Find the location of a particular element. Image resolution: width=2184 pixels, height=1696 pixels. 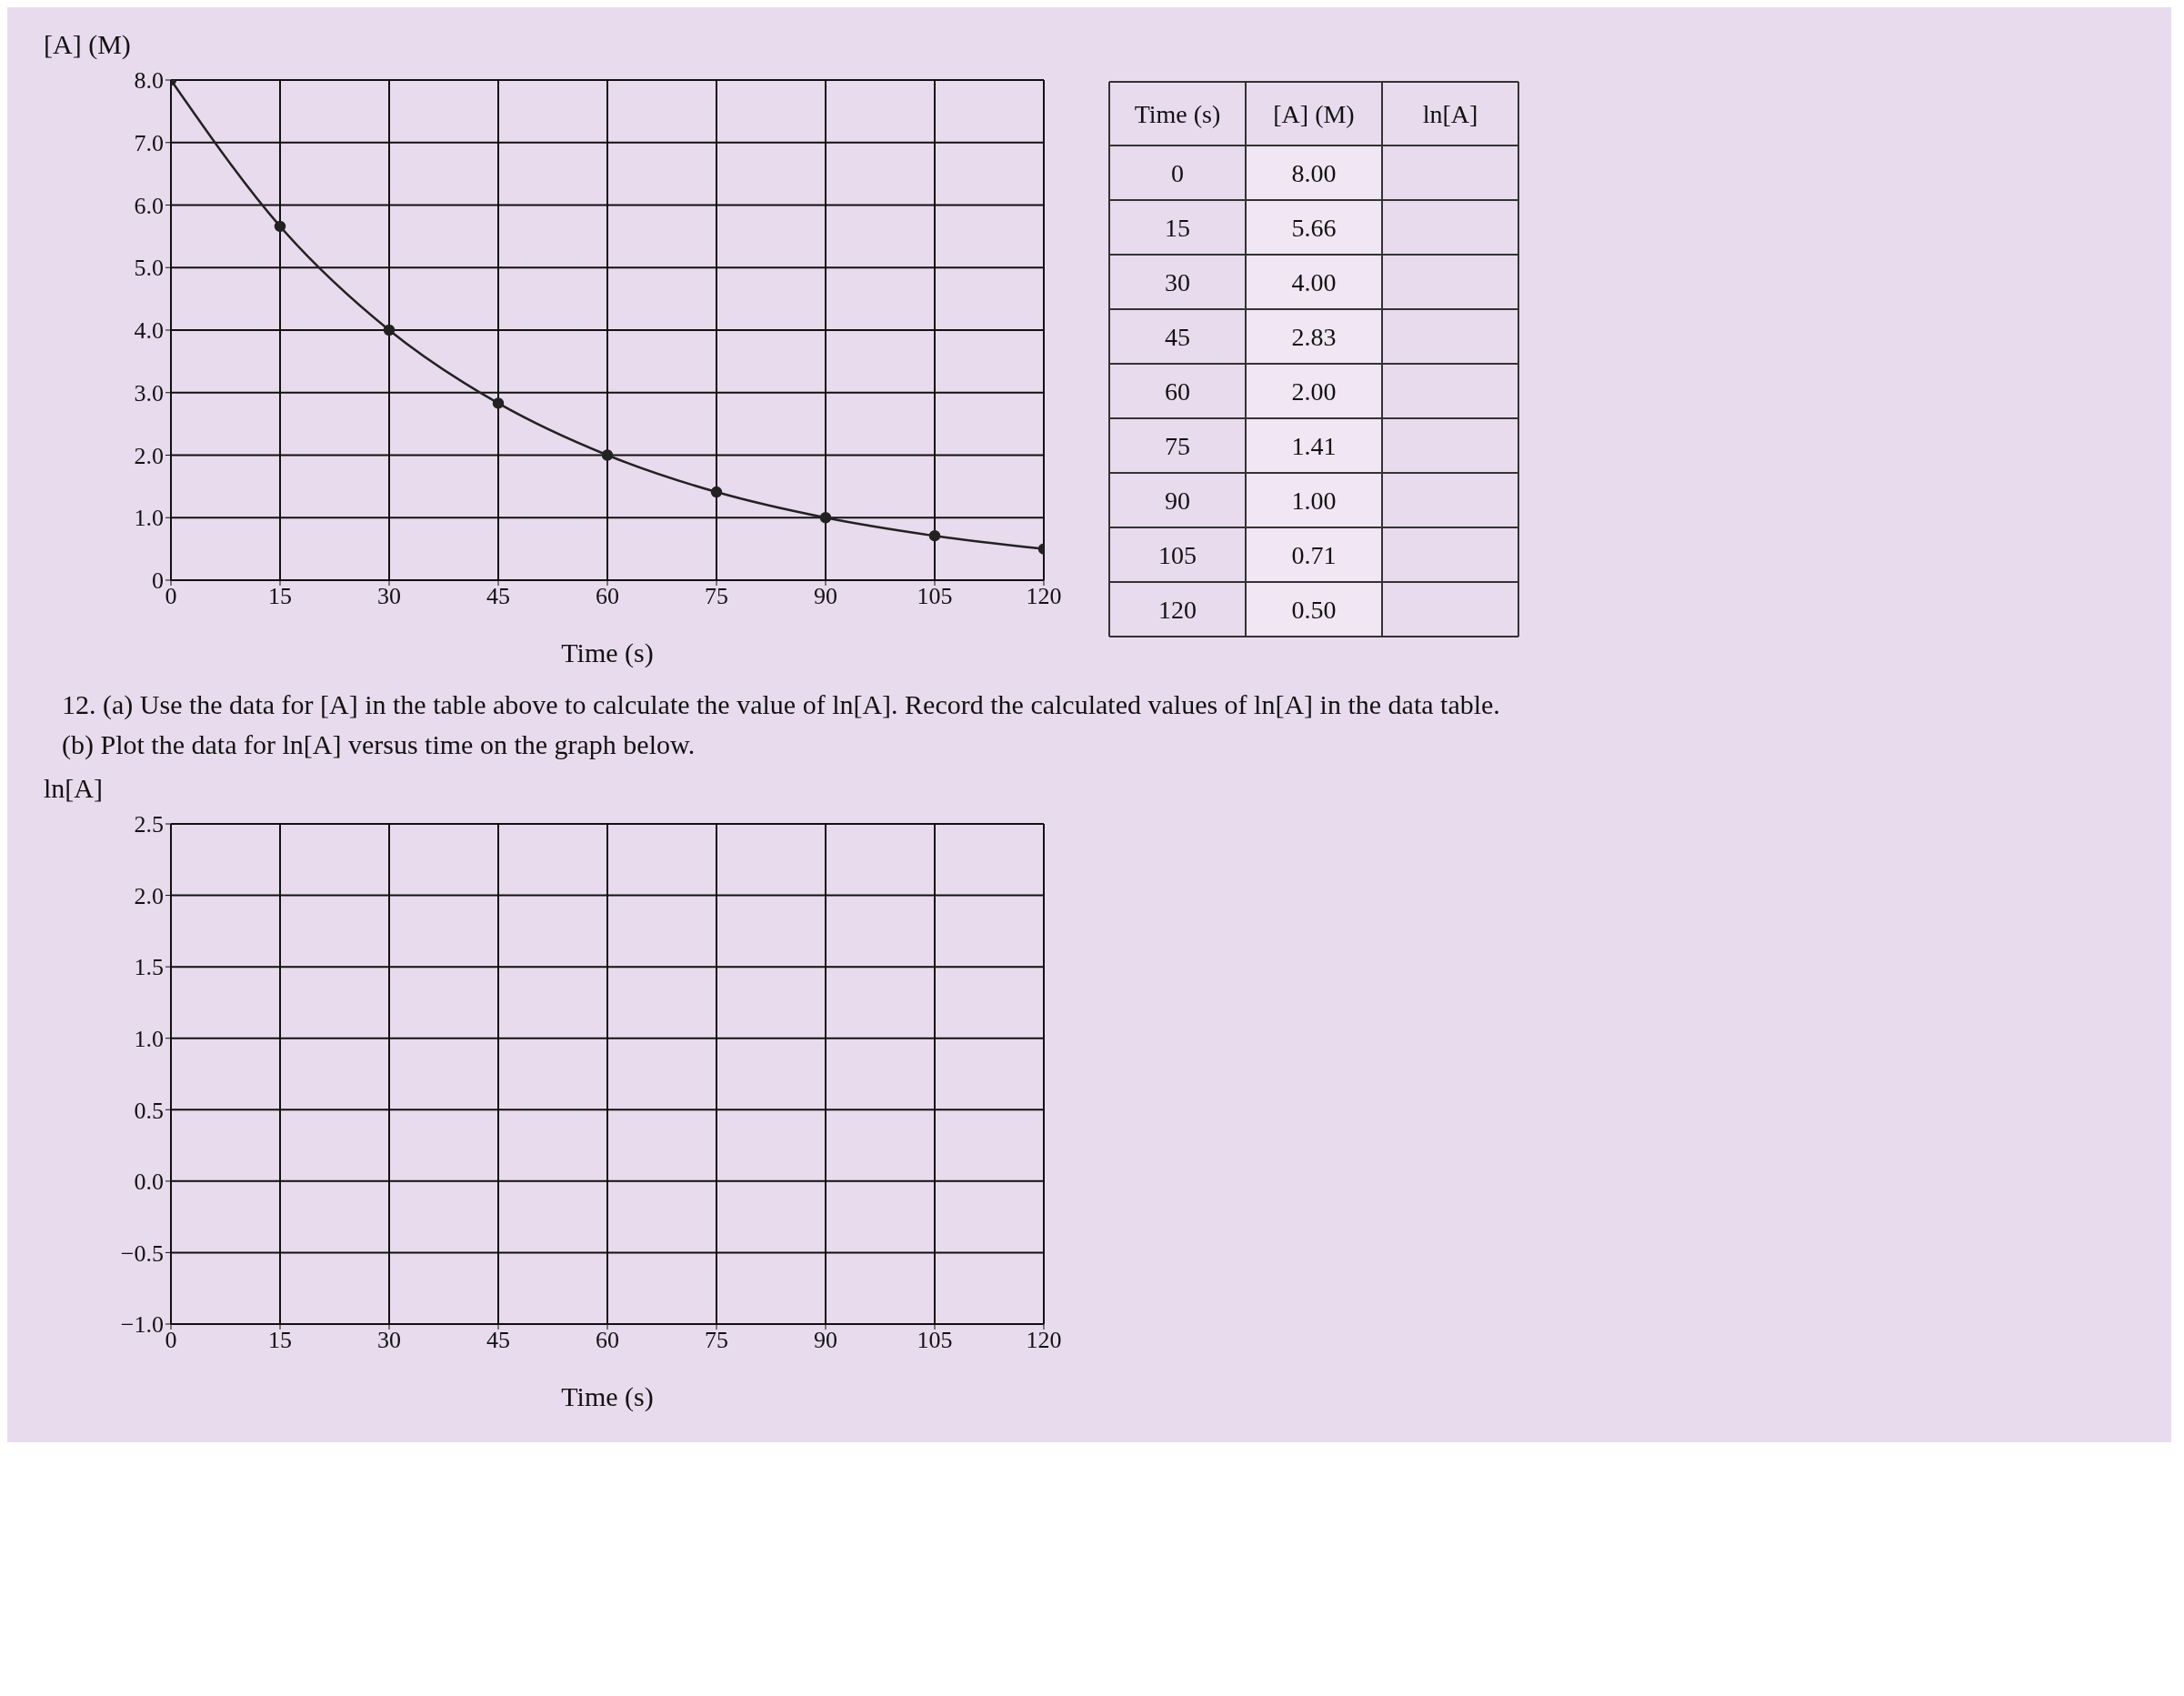

data-label: 1.00 is located at coordinates (1314, 501).